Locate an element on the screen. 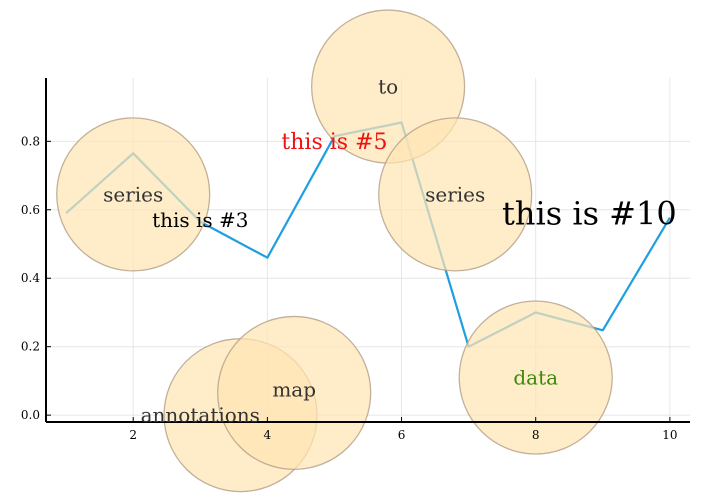  x-tick-label: 8 is located at coordinates (536, 435).